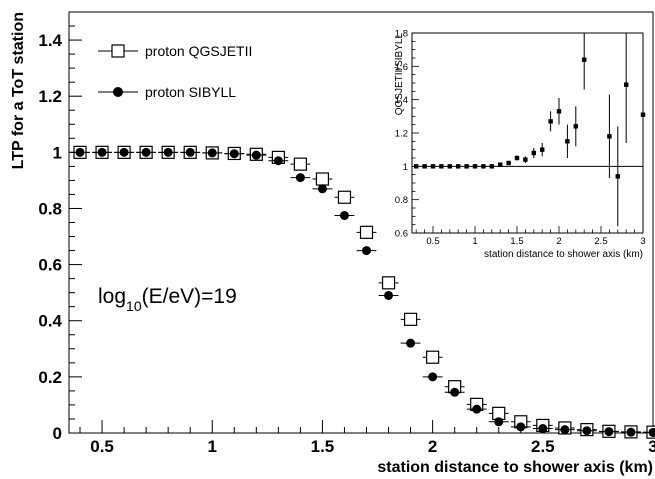 The image size is (655, 479). I want to click on main-x-tick-label: 1.5, so click(323, 446).